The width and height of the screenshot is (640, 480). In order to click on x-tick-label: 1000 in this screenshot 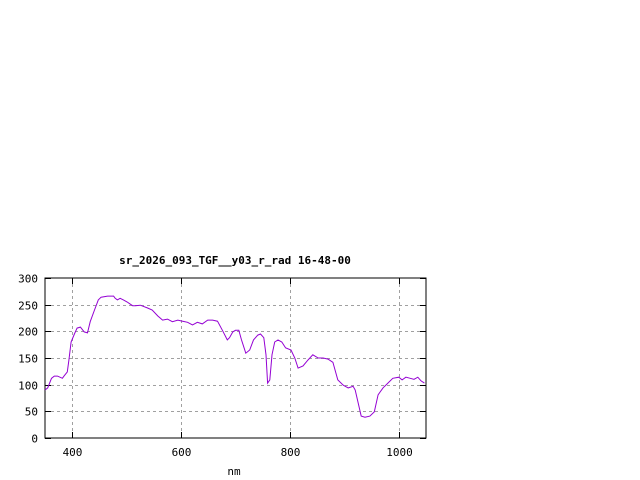, I will do `click(399, 452)`.